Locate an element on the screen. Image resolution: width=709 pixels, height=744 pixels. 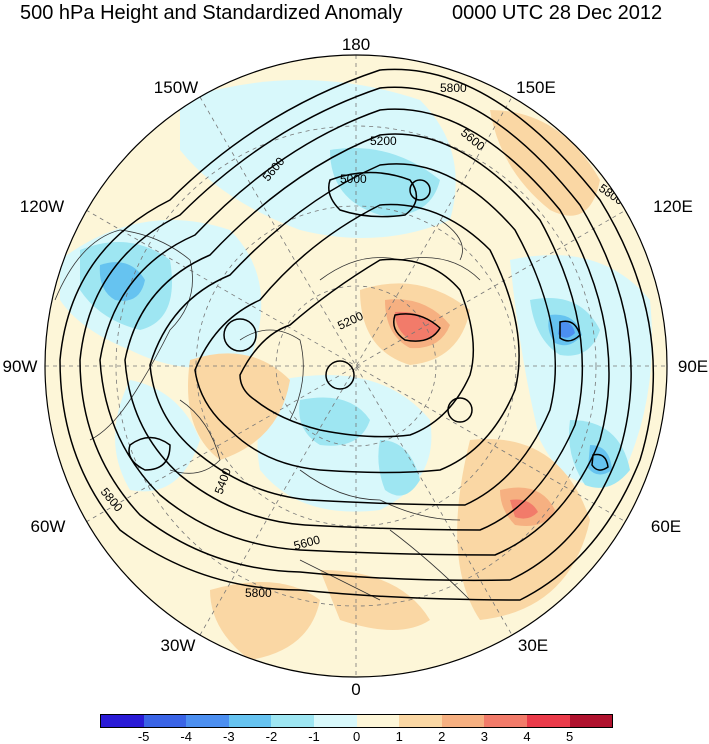
lon-label-30w: 30W is located at coordinates (178, 645).